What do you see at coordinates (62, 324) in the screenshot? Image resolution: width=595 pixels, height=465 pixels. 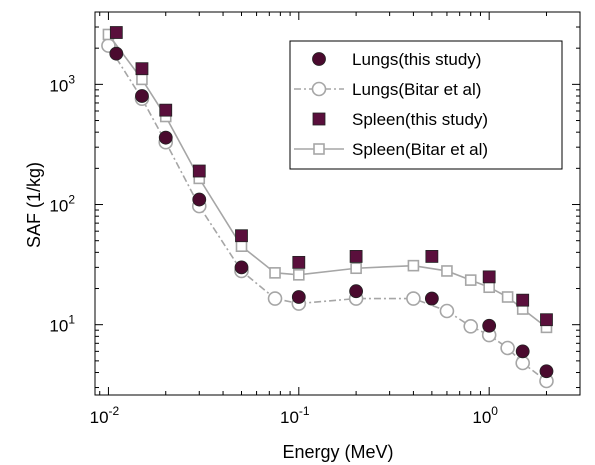 I see `y-tick-label: 10¹` at bounding box center [62, 324].